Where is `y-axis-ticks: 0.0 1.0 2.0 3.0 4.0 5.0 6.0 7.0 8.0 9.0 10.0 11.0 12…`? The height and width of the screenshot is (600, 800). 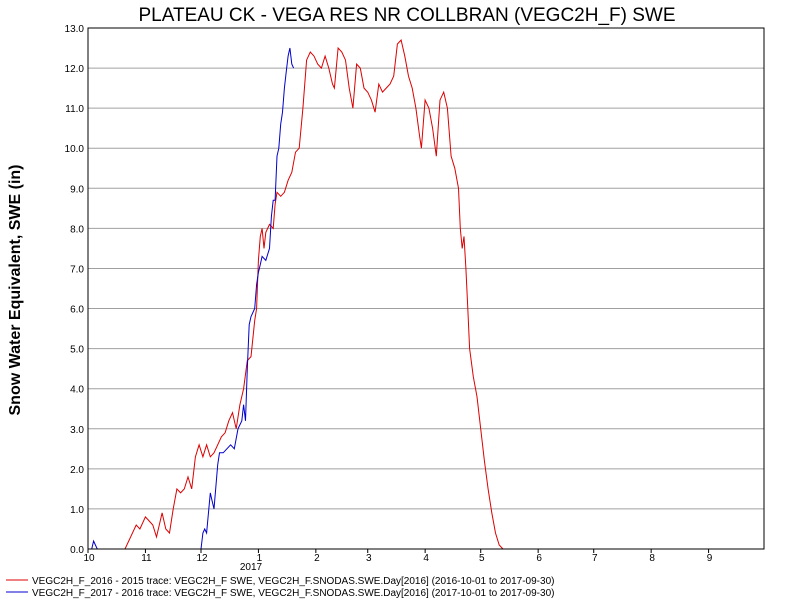 y-axis-ticks: 0.0 1.0 2.0 3.0 4.0 5.0 6.0 7.0 8.0 9.0 10.0 11.0 12… is located at coordinates (75, 290).